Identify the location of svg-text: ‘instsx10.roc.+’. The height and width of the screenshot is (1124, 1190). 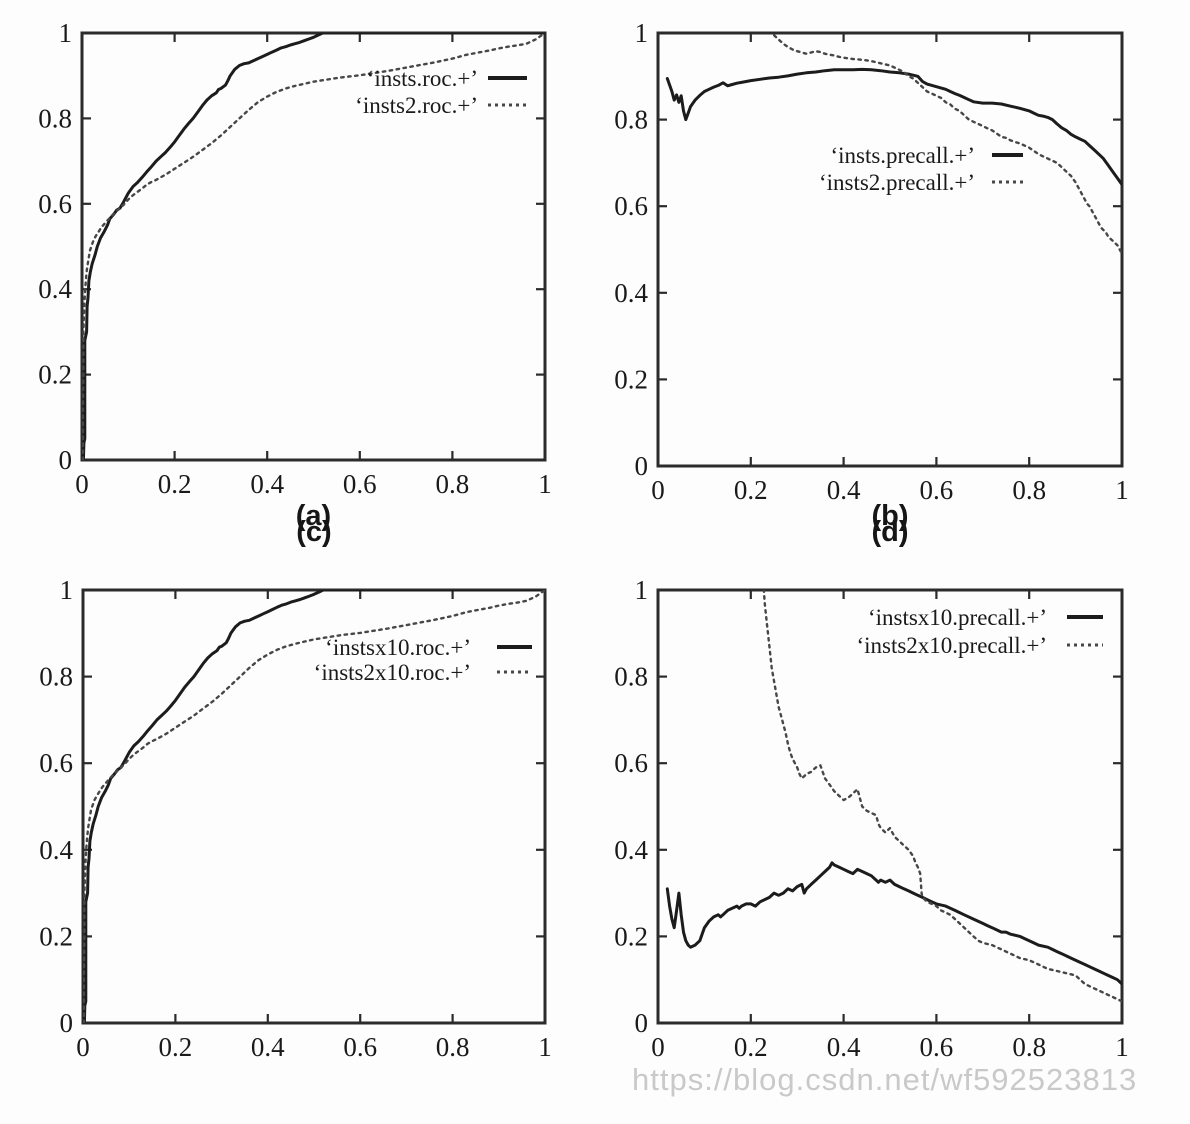
(398, 647).